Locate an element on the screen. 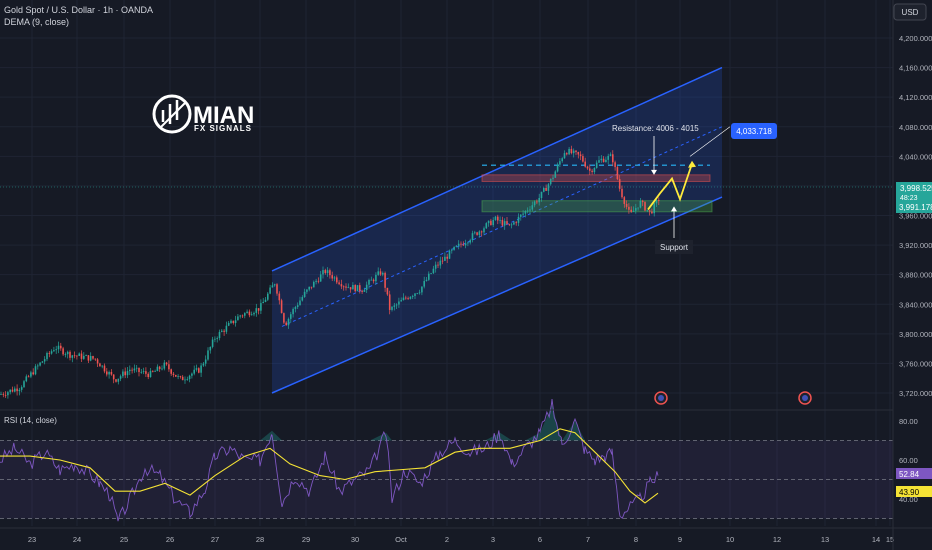 The height and width of the screenshot is (550, 932). rsi-ma-line is located at coordinates (329, 466).